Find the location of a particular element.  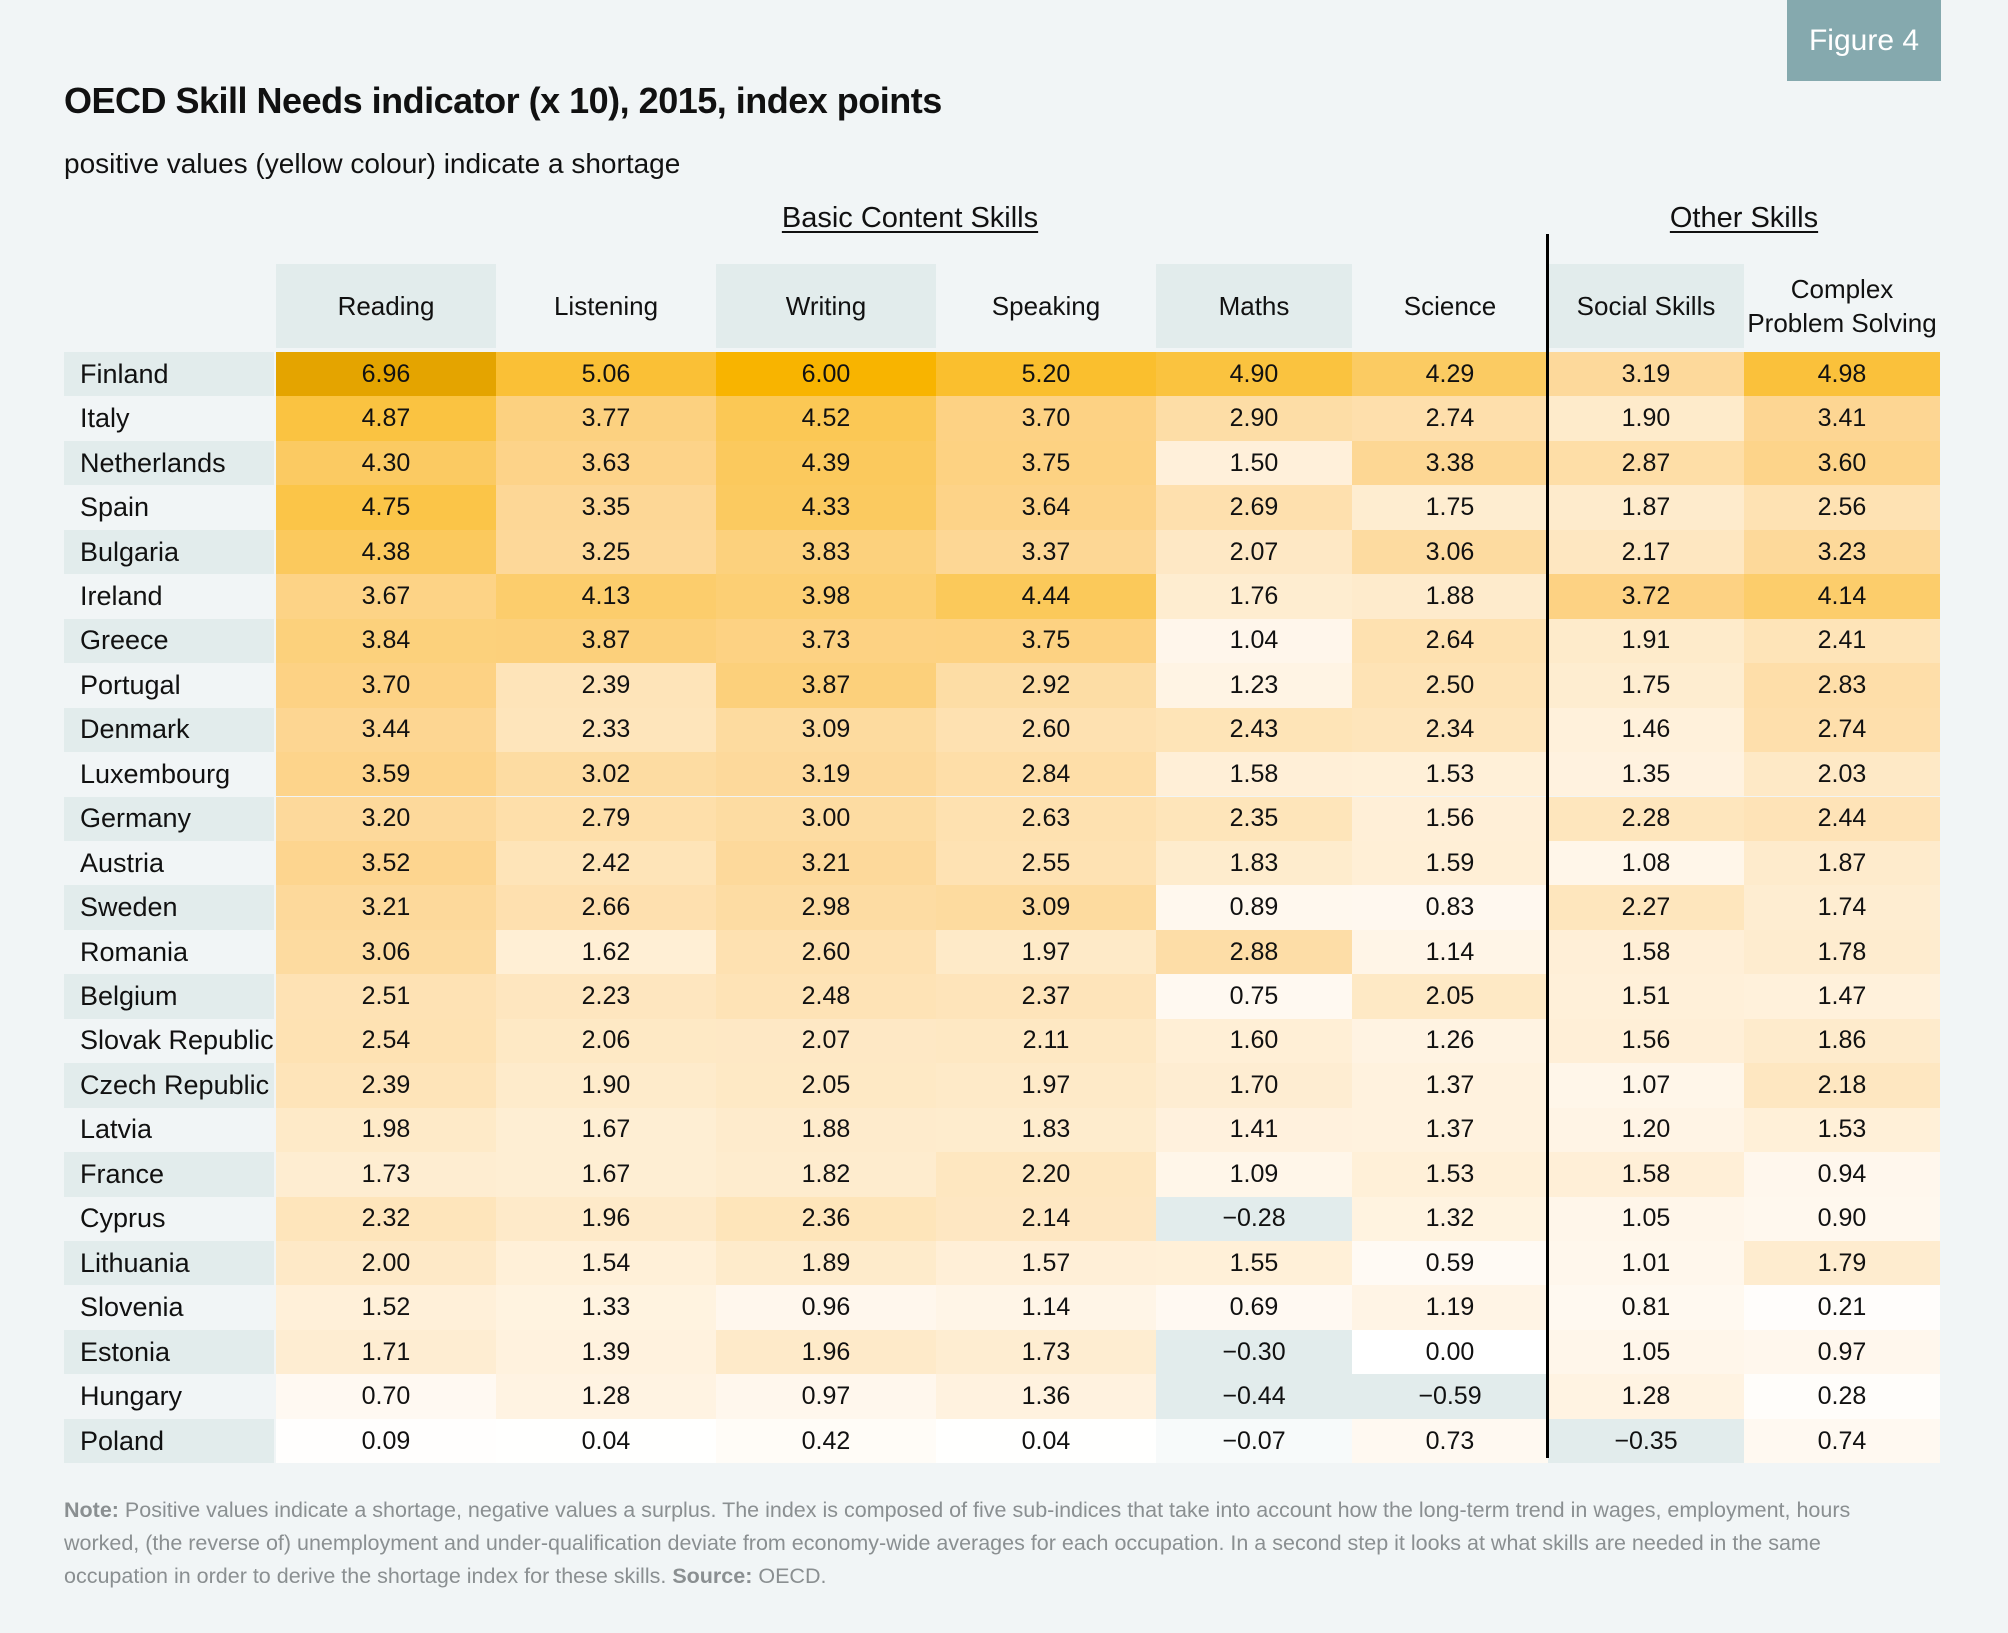

heatmap-cell: 0.73 is located at coordinates (1450, 1441).